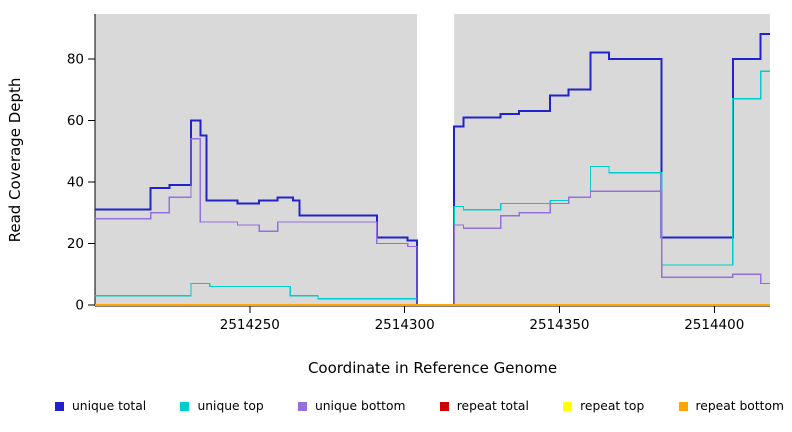 The height and width of the screenshot is (432, 792). I want to click on legend-item-repeat-bottom: repeat bottom, so click(731, 406).